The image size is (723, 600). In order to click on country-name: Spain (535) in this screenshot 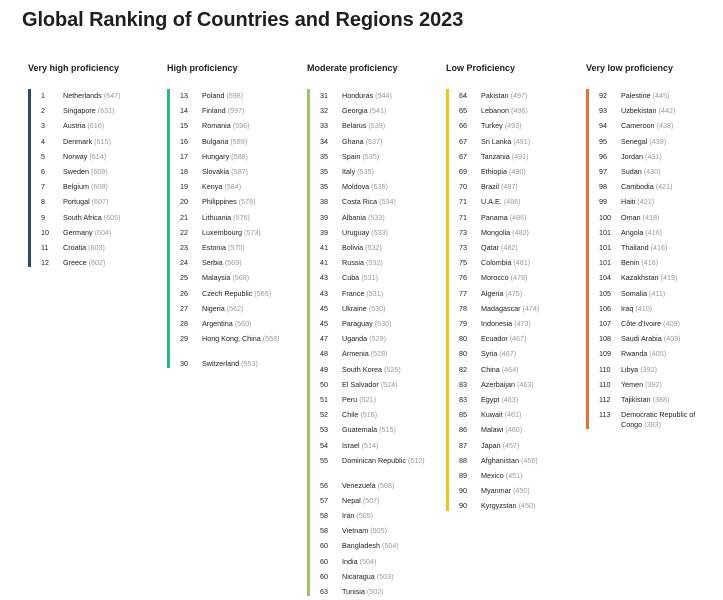, I will do `click(386, 157)`.